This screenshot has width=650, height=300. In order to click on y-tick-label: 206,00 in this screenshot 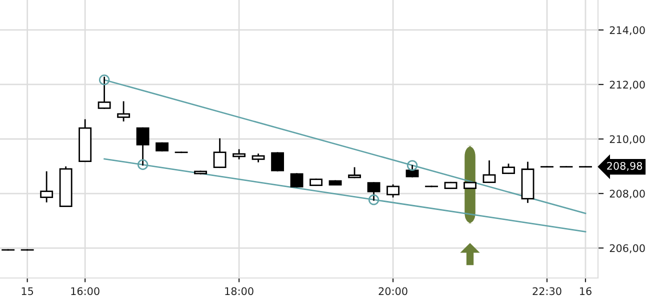, I will do `click(627, 249)`.